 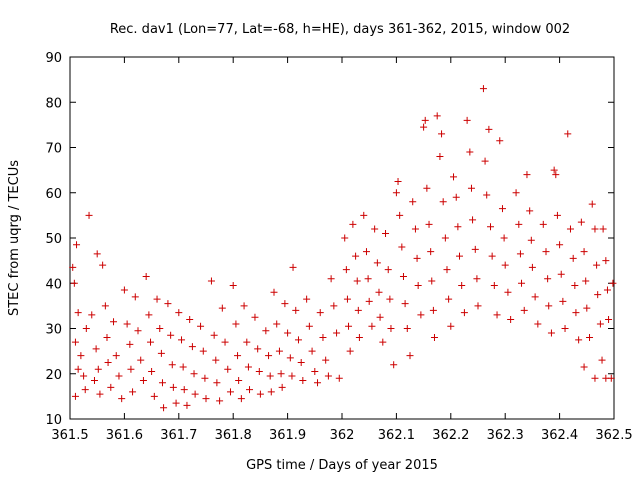 I want to click on y-tick-label: 40, so click(x=53, y=284).